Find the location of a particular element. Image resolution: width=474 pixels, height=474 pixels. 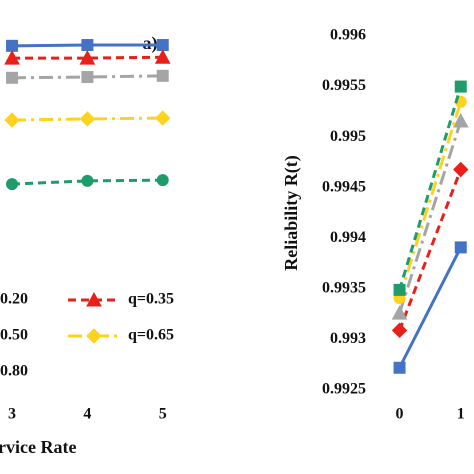

x-tick-label: 3 is located at coordinates (12, 414).